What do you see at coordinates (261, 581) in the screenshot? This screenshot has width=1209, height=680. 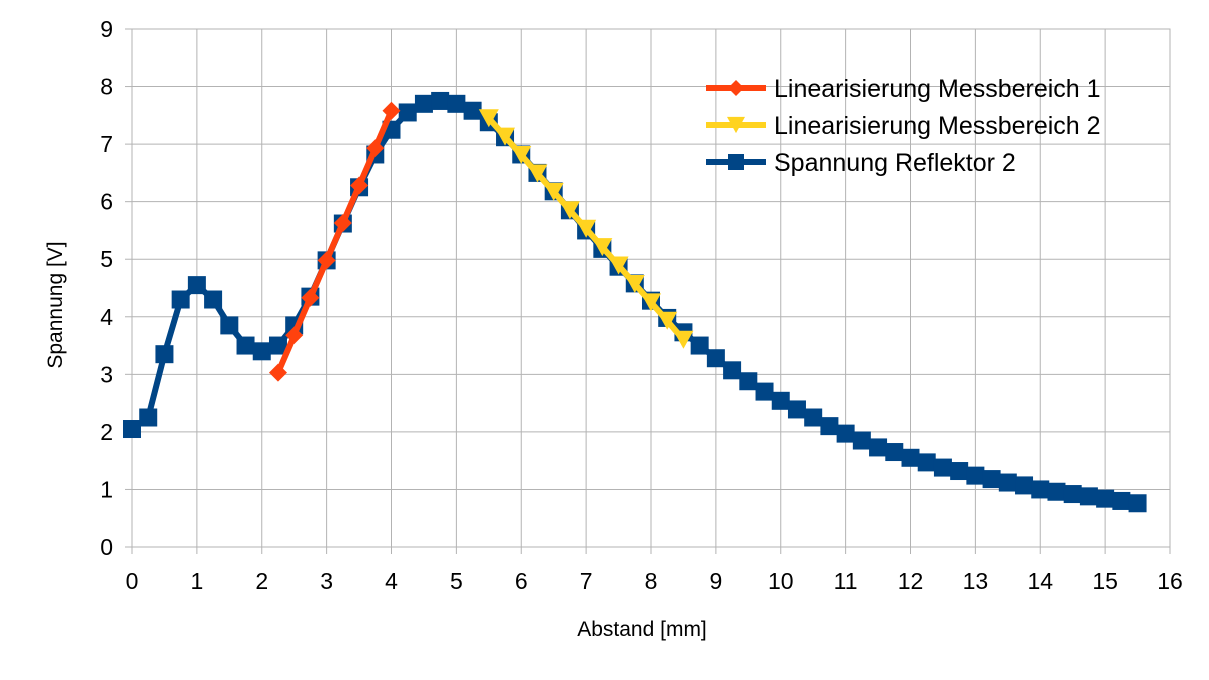 I see `x-tick-label: 2` at bounding box center [261, 581].